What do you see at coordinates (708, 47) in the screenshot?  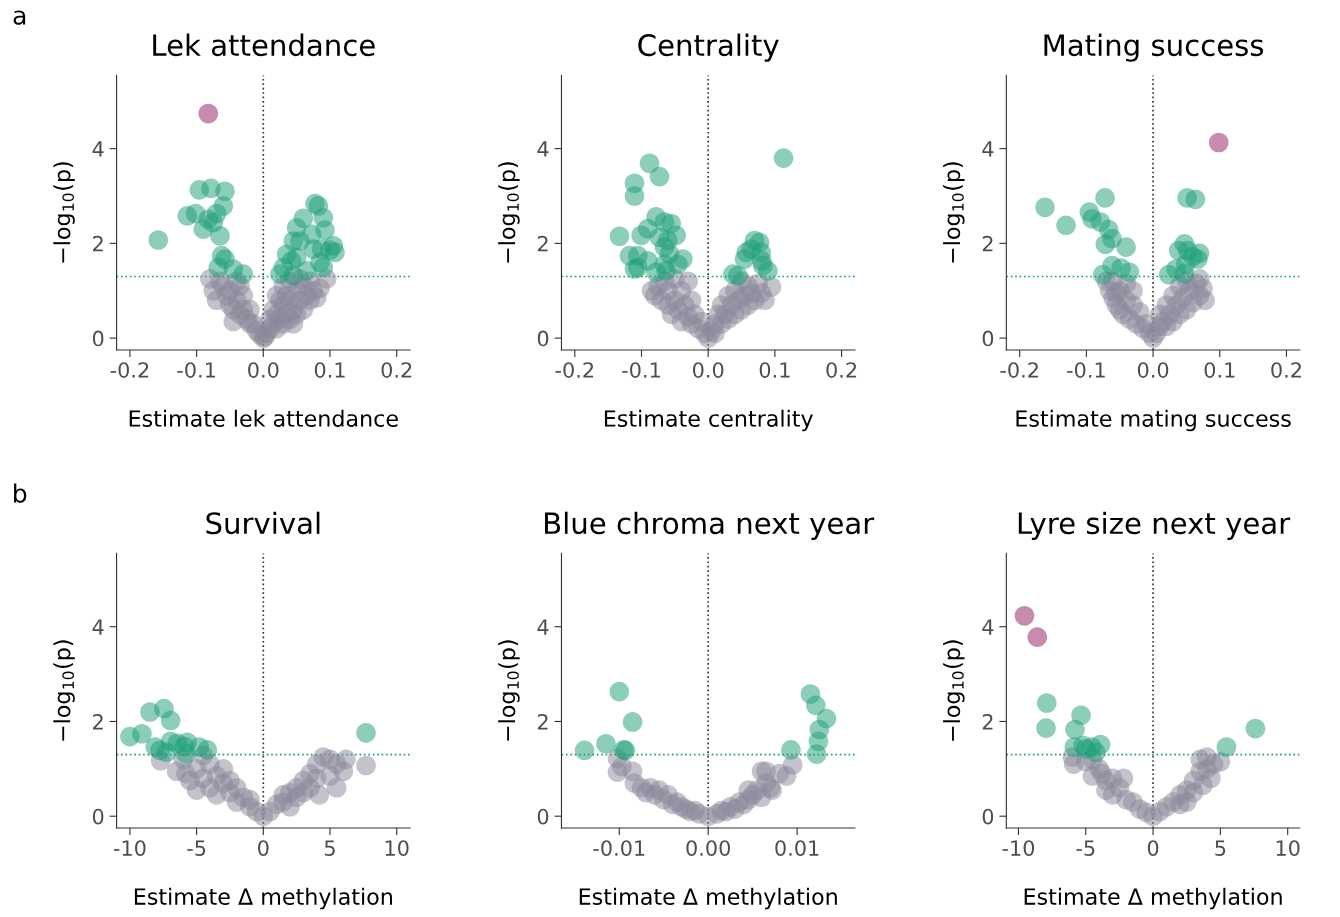 I see `chart-title: Centrality` at bounding box center [708, 47].